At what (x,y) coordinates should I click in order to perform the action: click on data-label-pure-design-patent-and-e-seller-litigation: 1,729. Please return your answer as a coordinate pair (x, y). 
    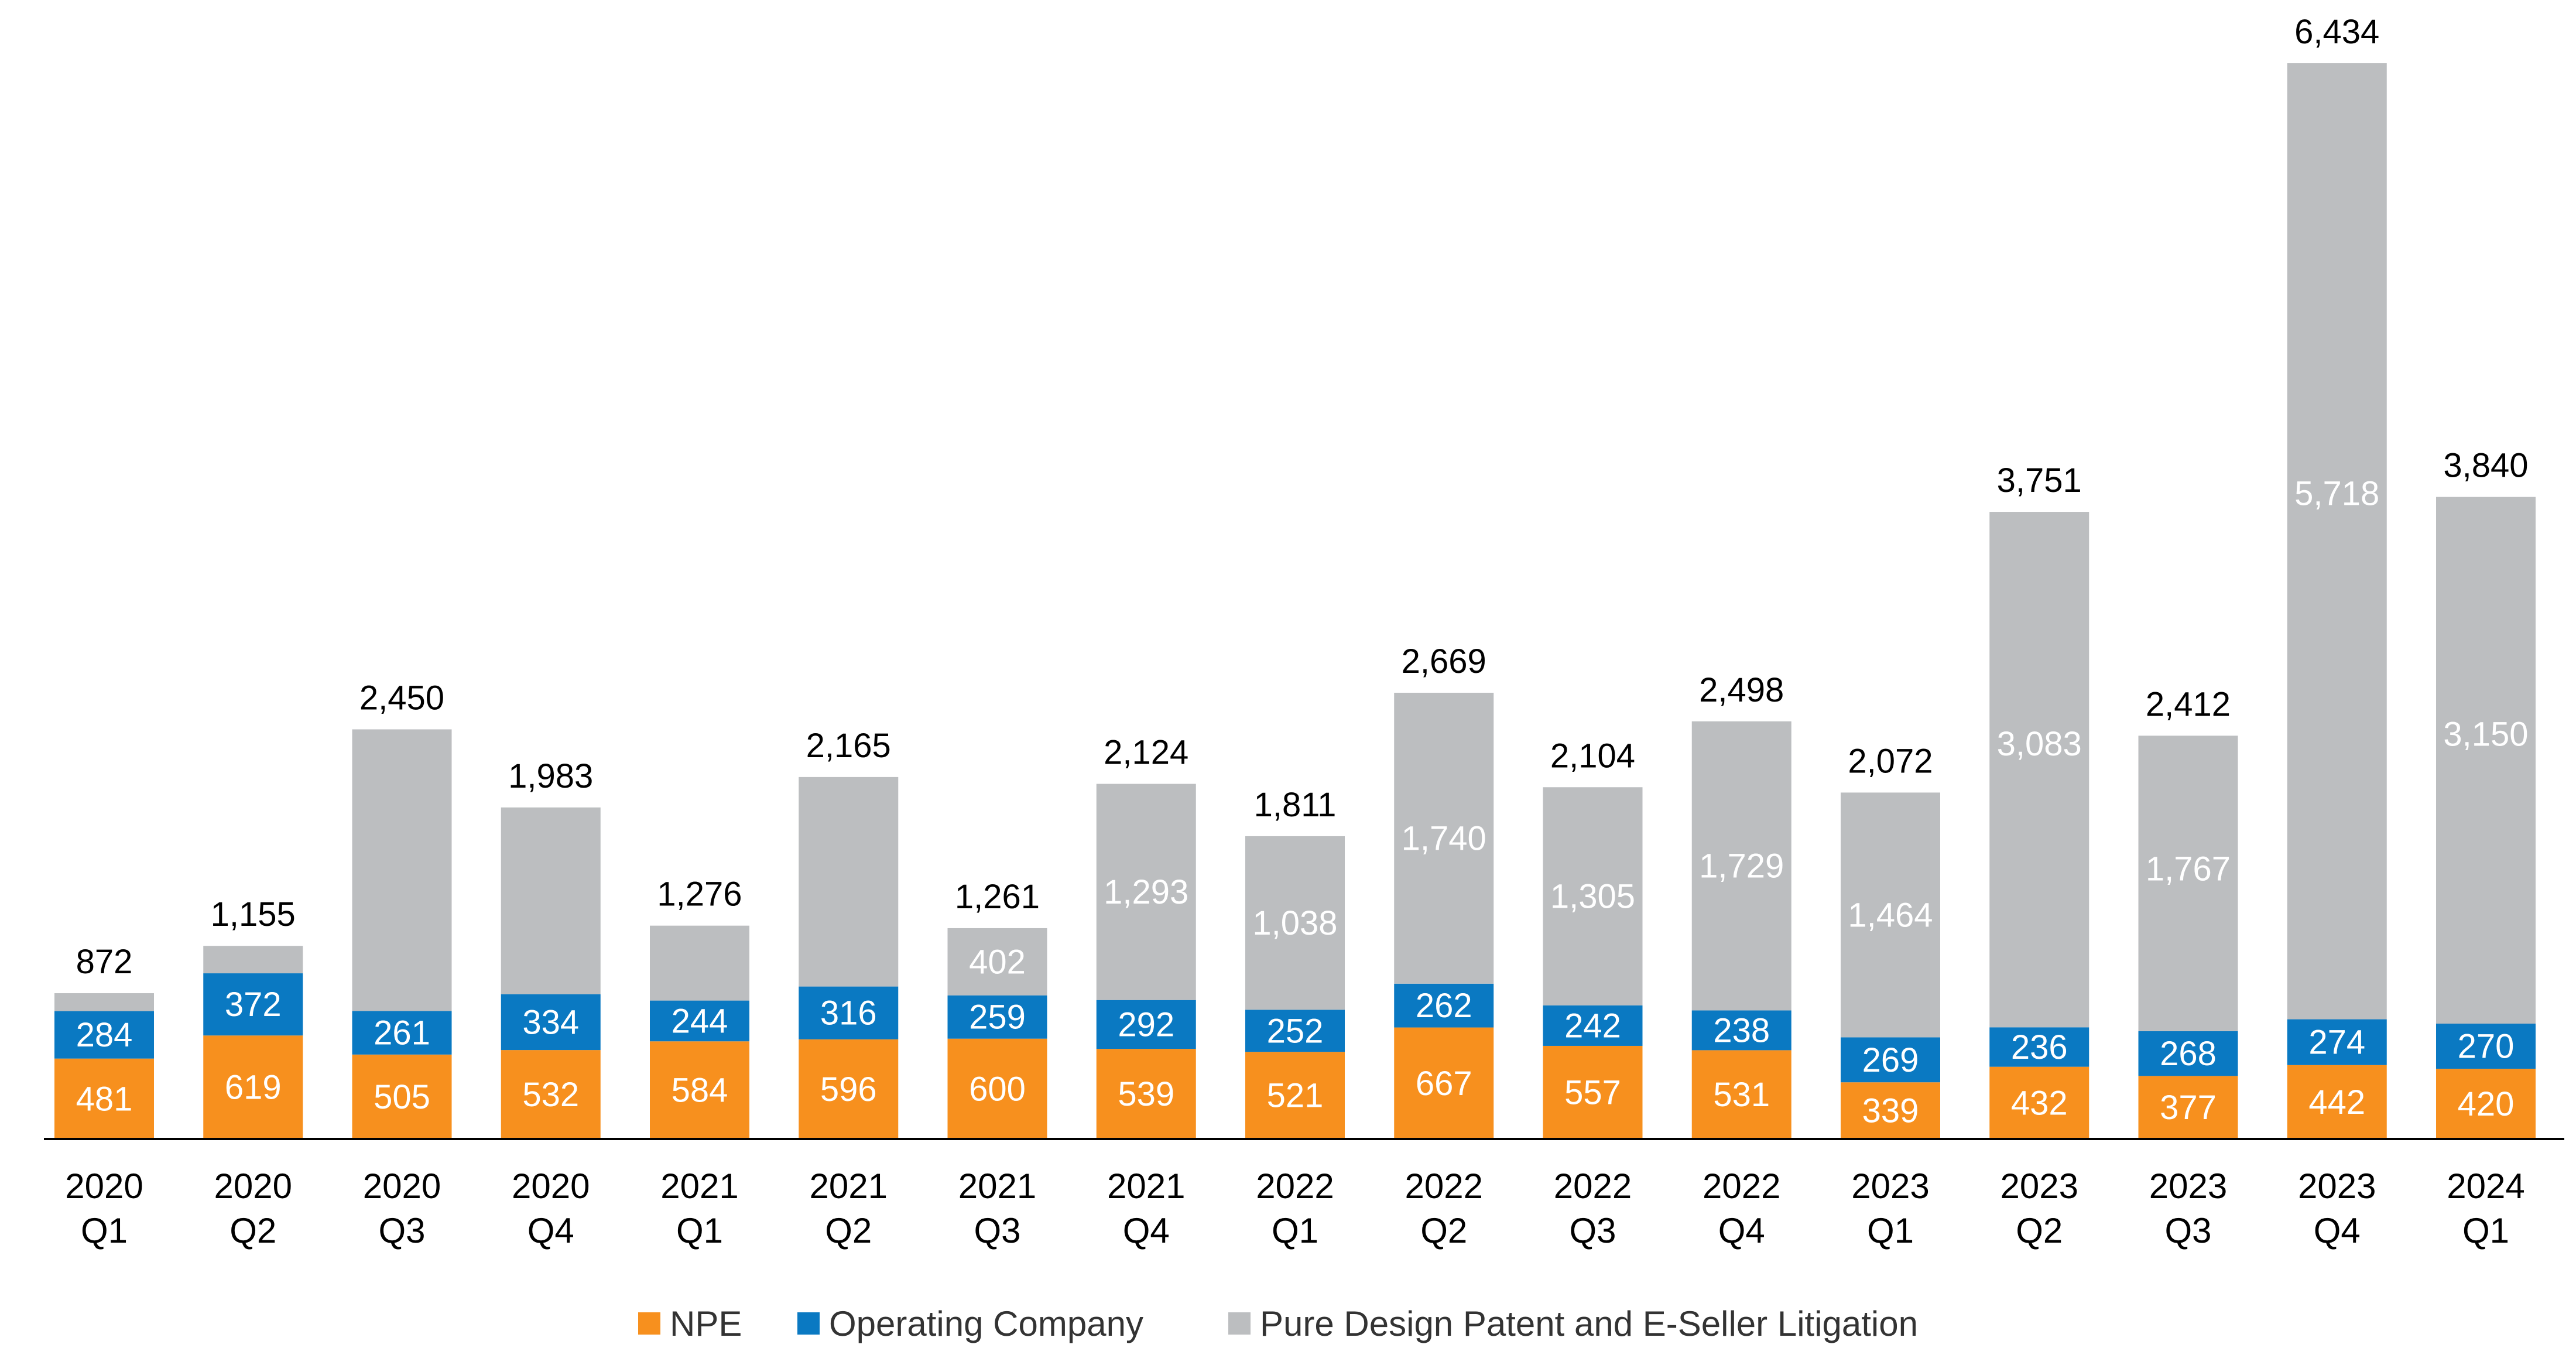
    Looking at the image, I should click on (1741, 866).